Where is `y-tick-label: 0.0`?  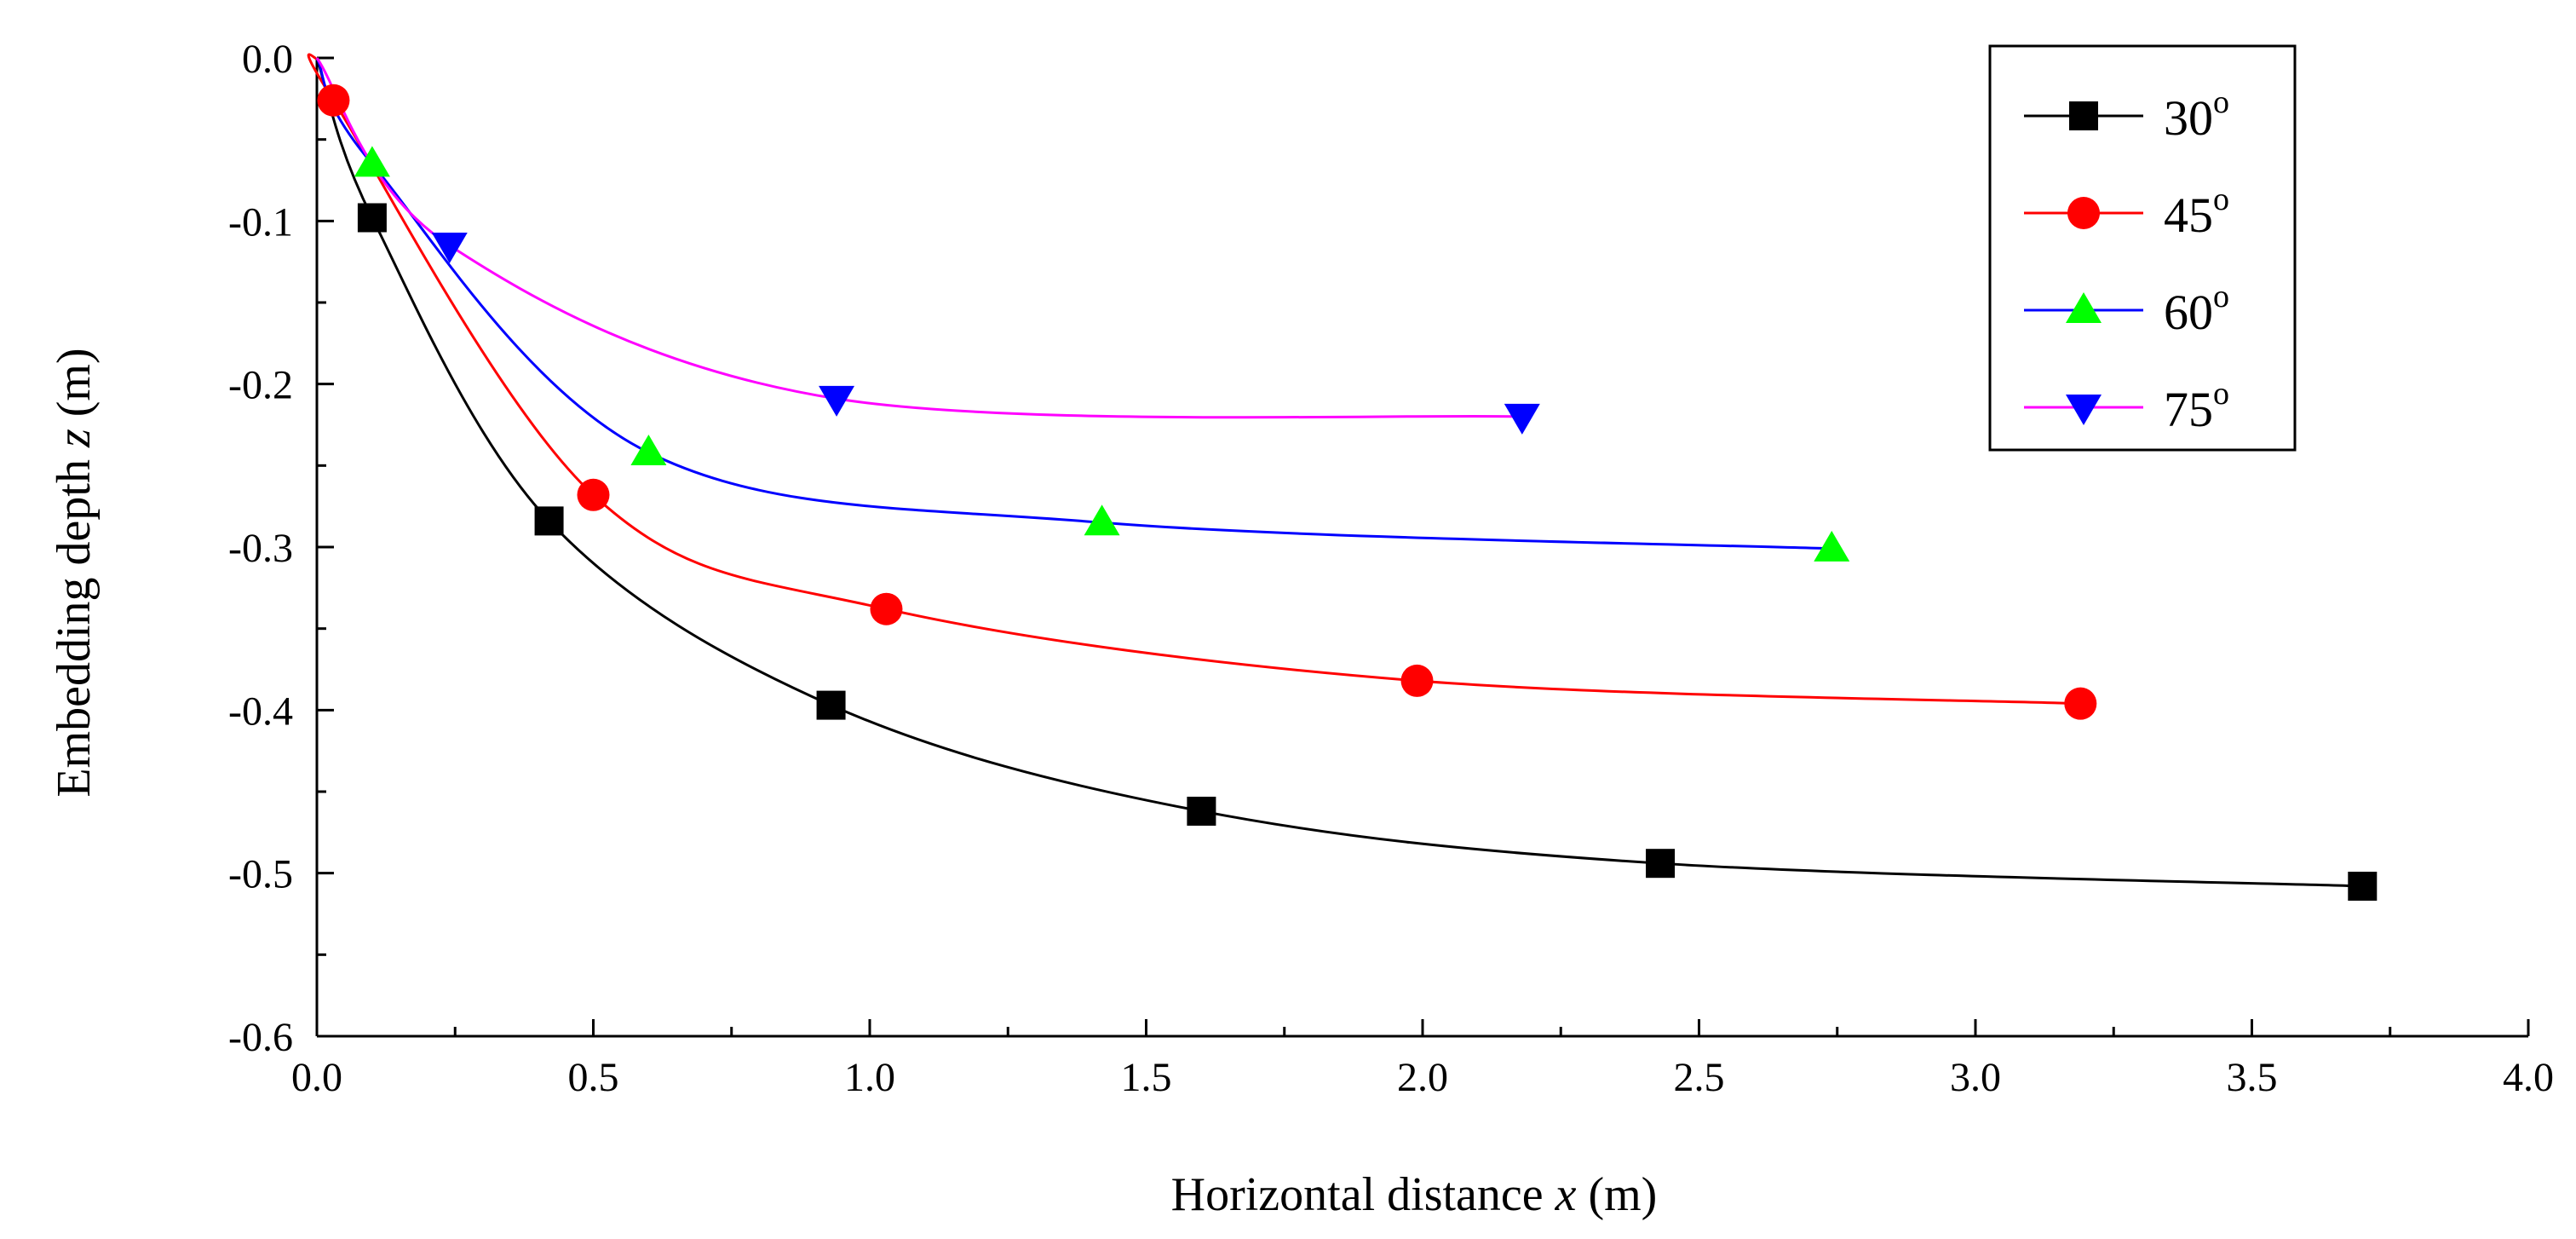
y-tick-label: 0.0 is located at coordinates (267, 59).